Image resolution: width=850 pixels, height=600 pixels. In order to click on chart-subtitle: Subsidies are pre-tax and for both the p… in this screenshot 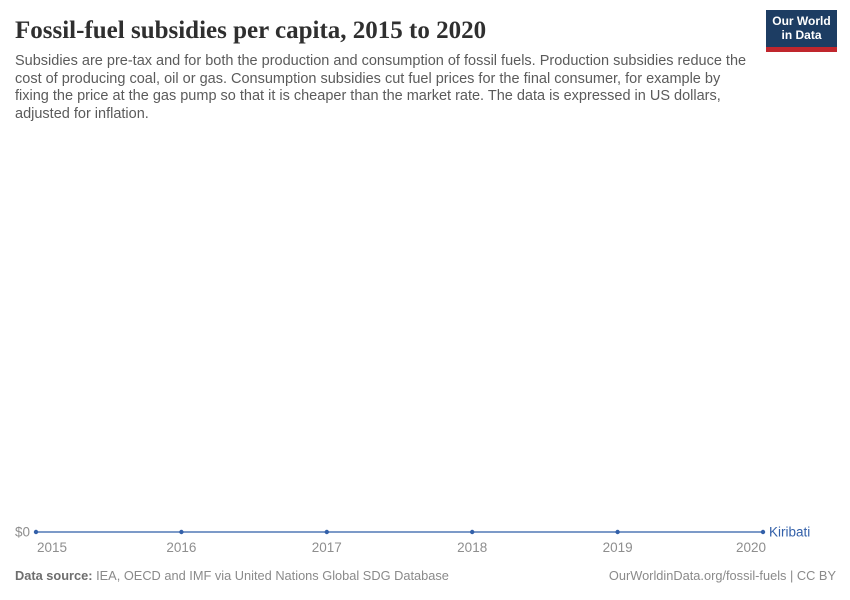, I will do `click(381, 87)`.